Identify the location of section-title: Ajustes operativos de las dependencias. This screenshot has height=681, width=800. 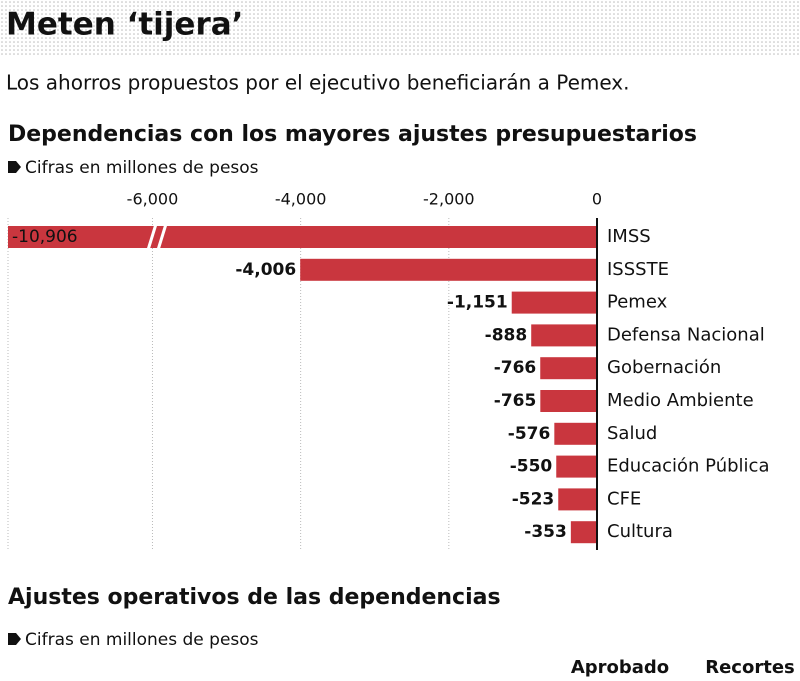
(254, 597).